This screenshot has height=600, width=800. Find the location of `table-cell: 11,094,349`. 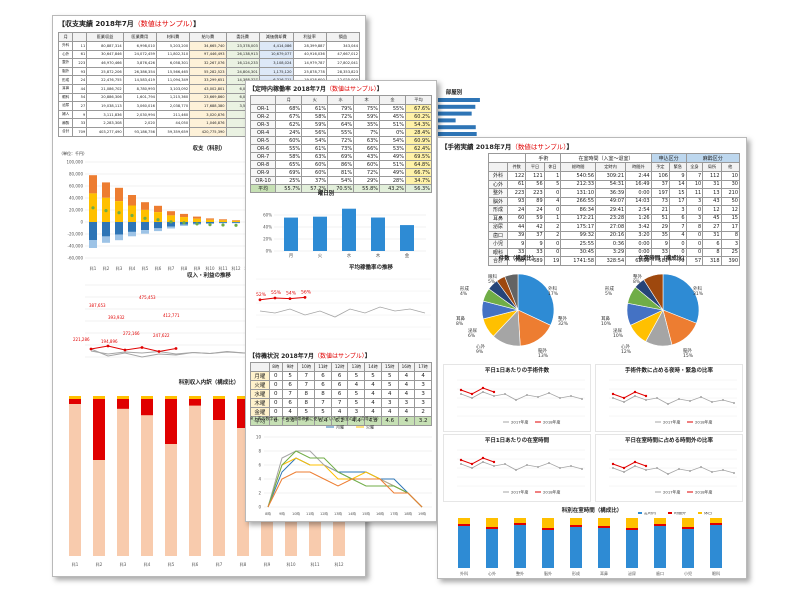

table-cell: 11,094,349 is located at coordinates (173, 80).